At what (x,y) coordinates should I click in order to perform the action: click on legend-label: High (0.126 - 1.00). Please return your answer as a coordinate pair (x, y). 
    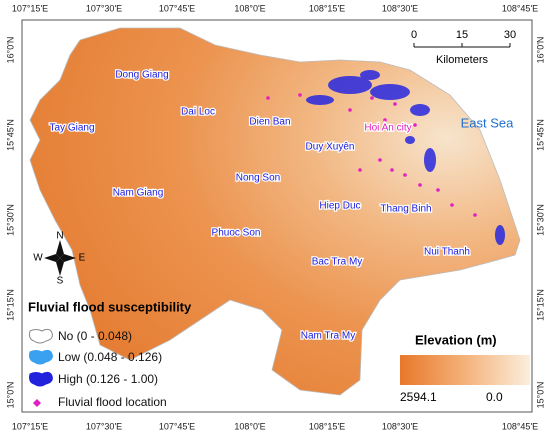
    Looking at the image, I should click on (108, 379).